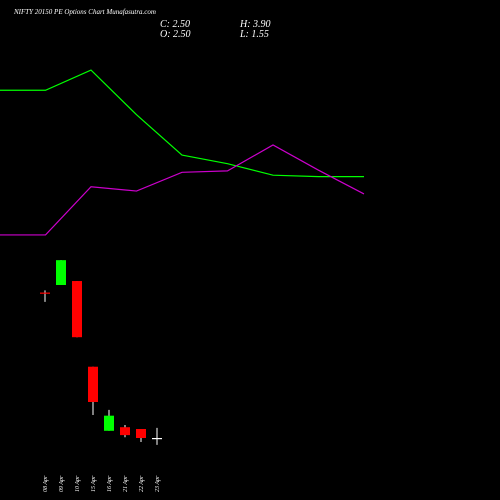 The height and width of the screenshot is (500, 500). Describe the element at coordinates (126, 483) in the screenshot. I see `x-tick-label: 21 Apr` at that location.